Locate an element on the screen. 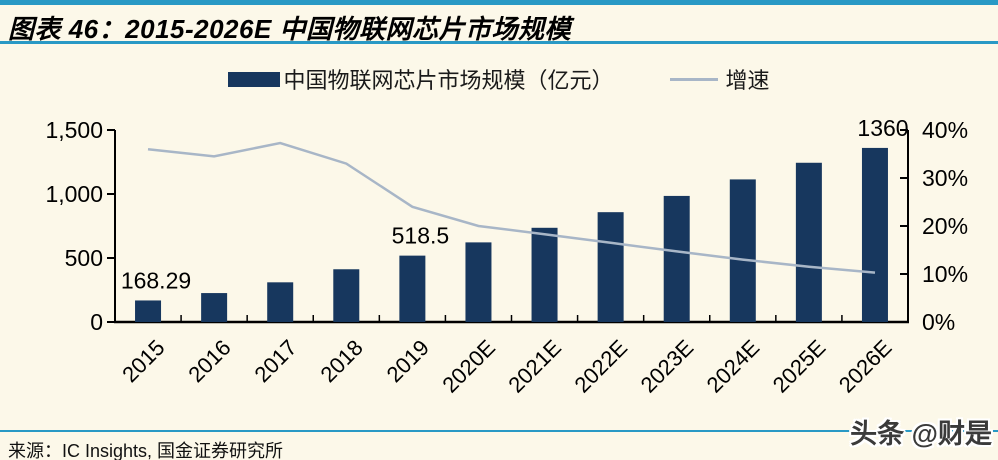 Image resolution: width=998 pixels, height=460 pixels. bar-2016 is located at coordinates (214, 307).